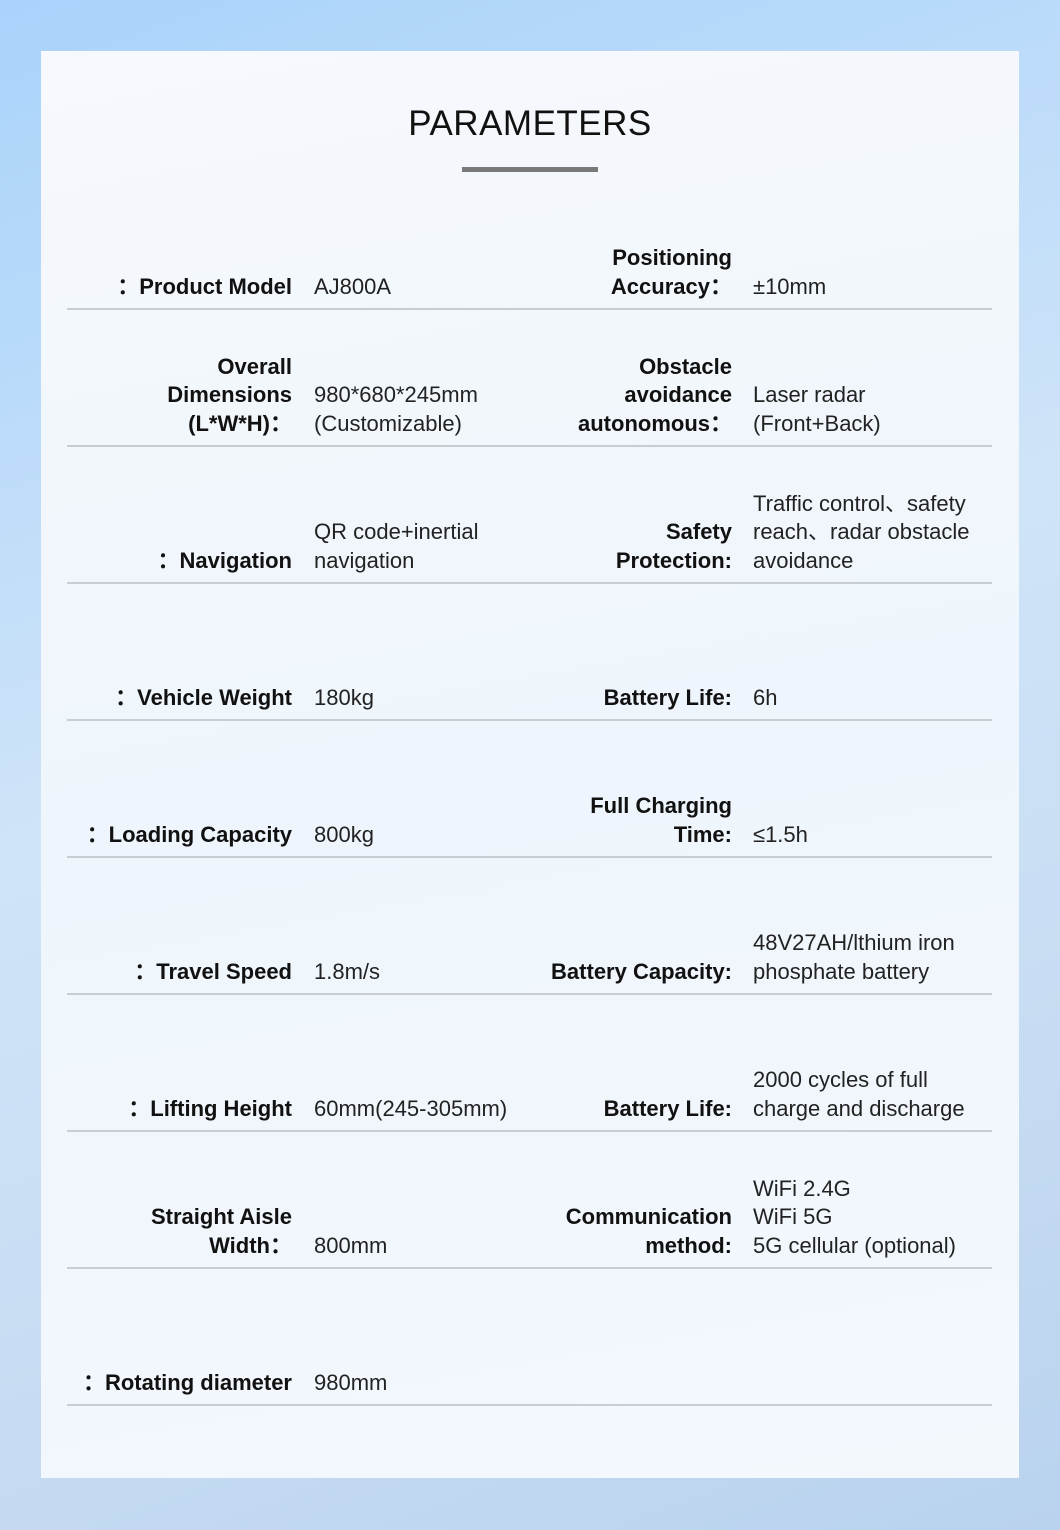  Describe the element at coordinates (859, 1094) in the screenshot. I see `parameter-value: 2000 cycles of full charge and discharge` at that location.